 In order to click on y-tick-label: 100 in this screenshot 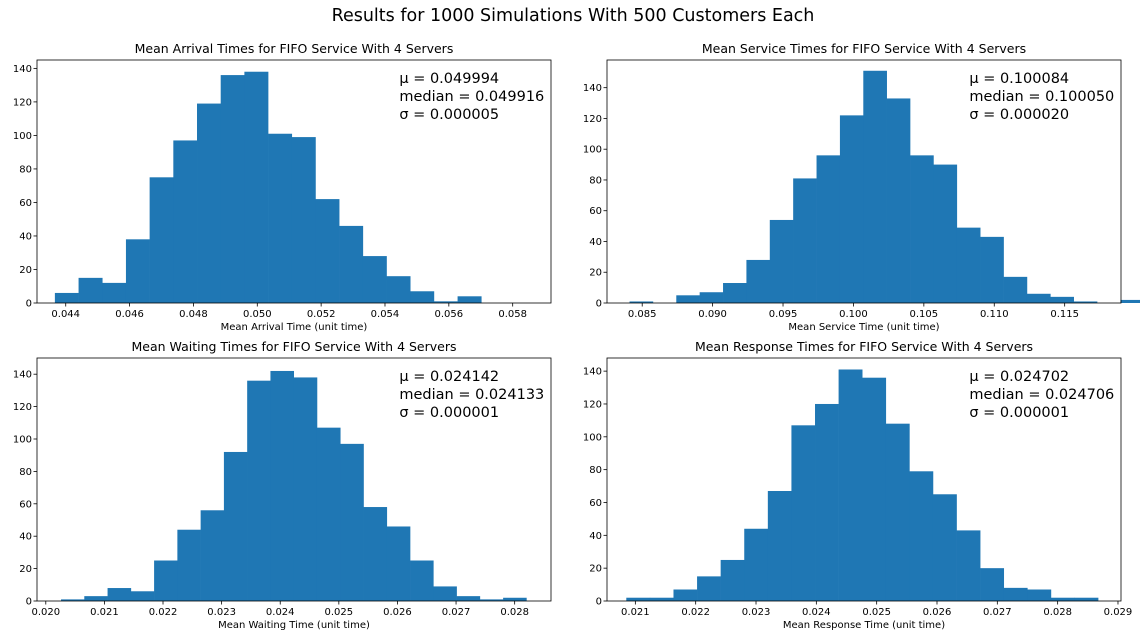, I will do `click(22, 136)`.